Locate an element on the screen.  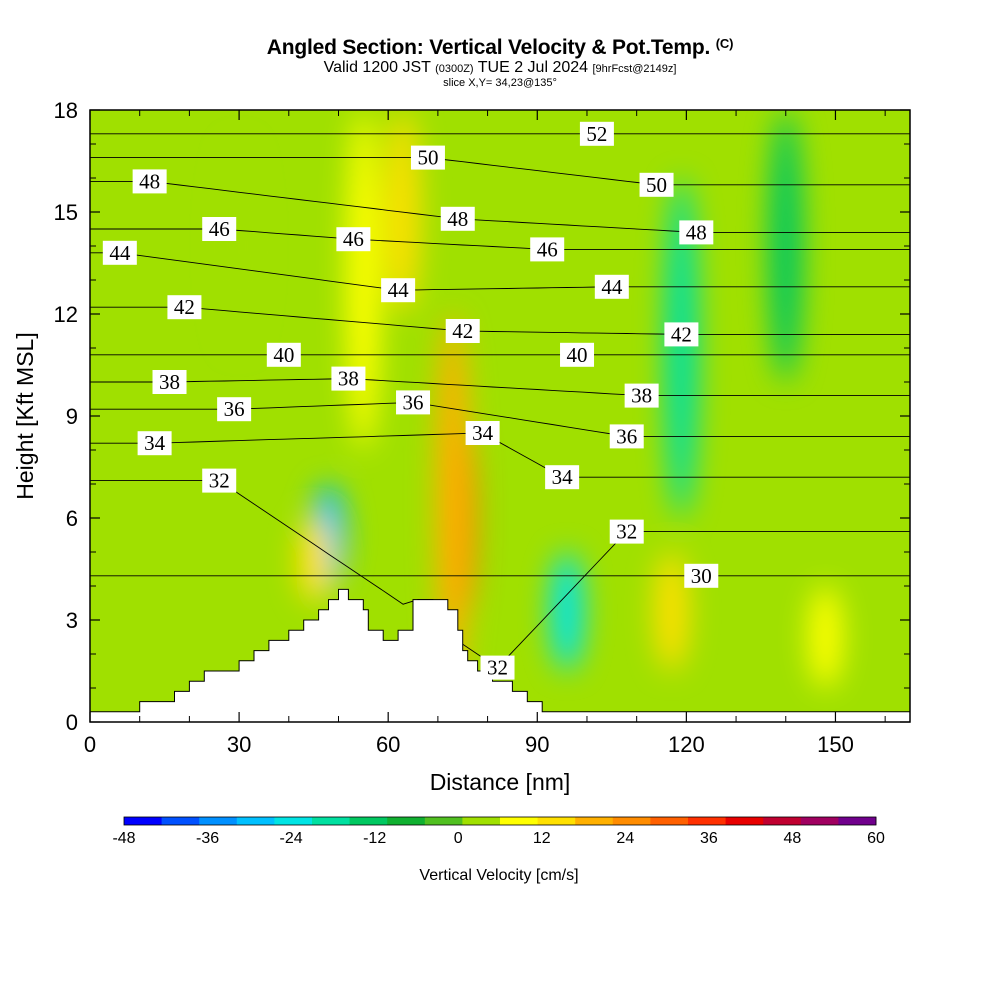
colorbar-tick-label: -12 is located at coordinates (374, 838).